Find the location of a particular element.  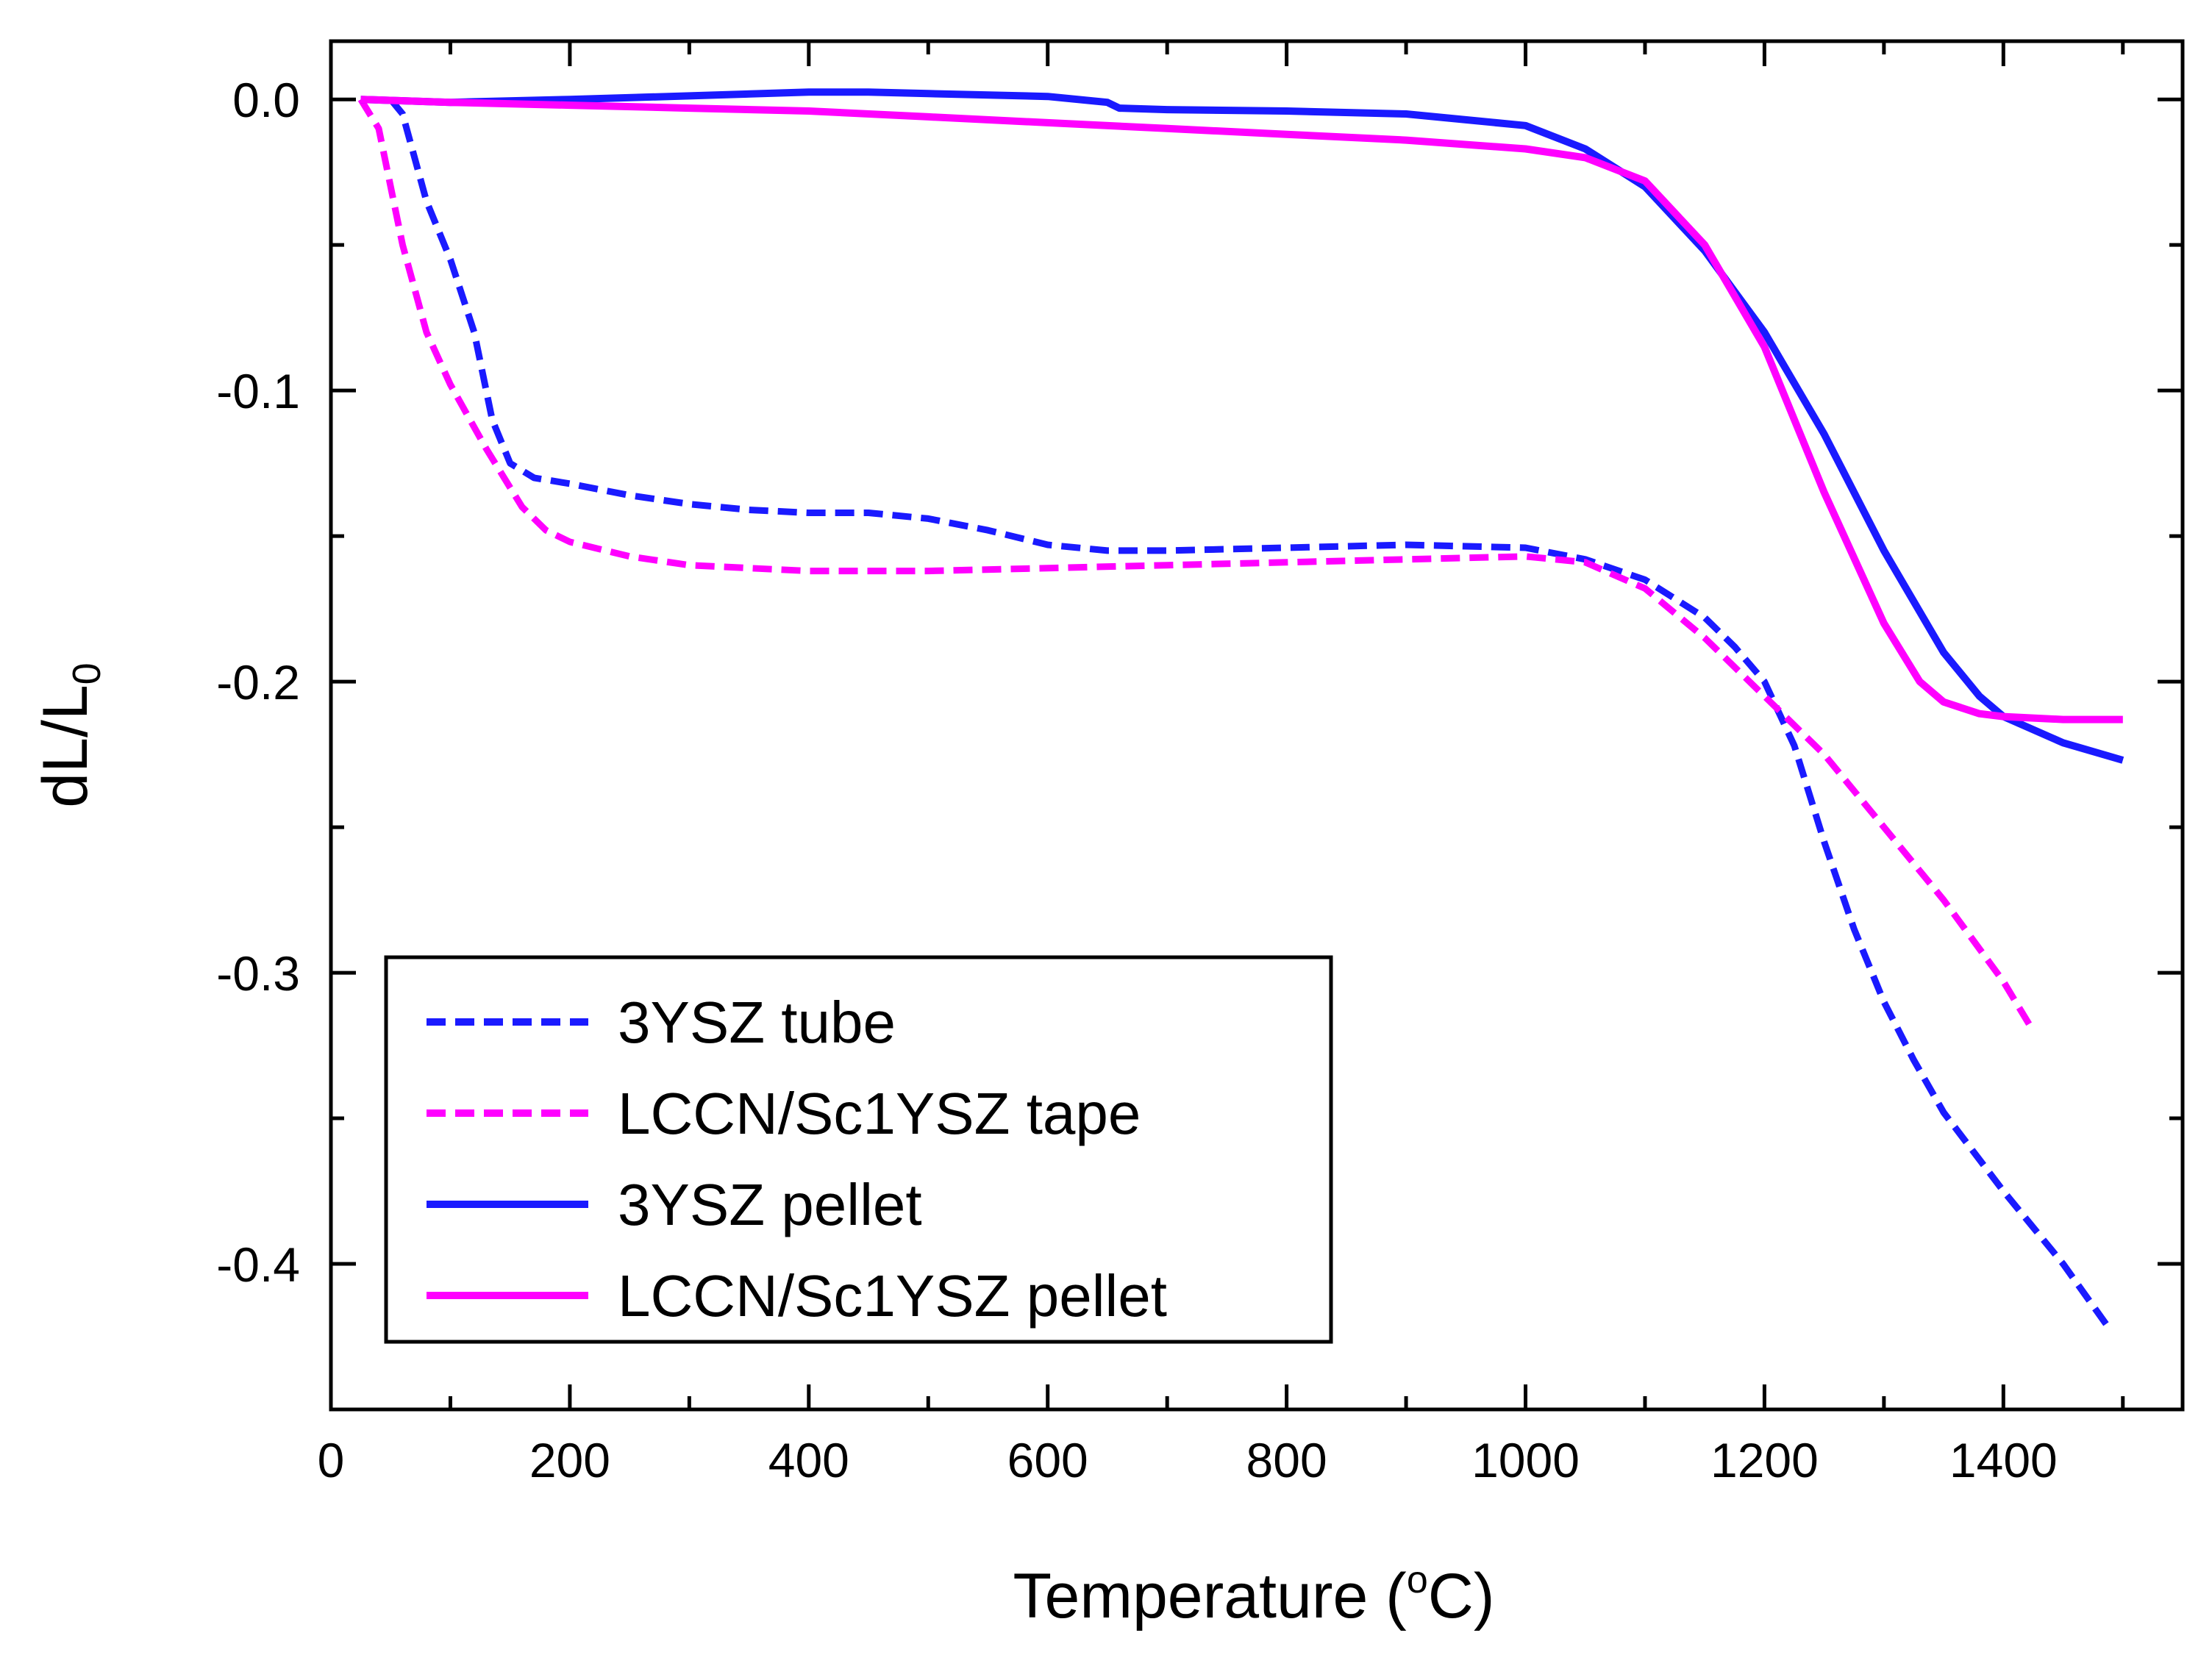

x-tick-label: 1000 is located at coordinates (1525, 1460).